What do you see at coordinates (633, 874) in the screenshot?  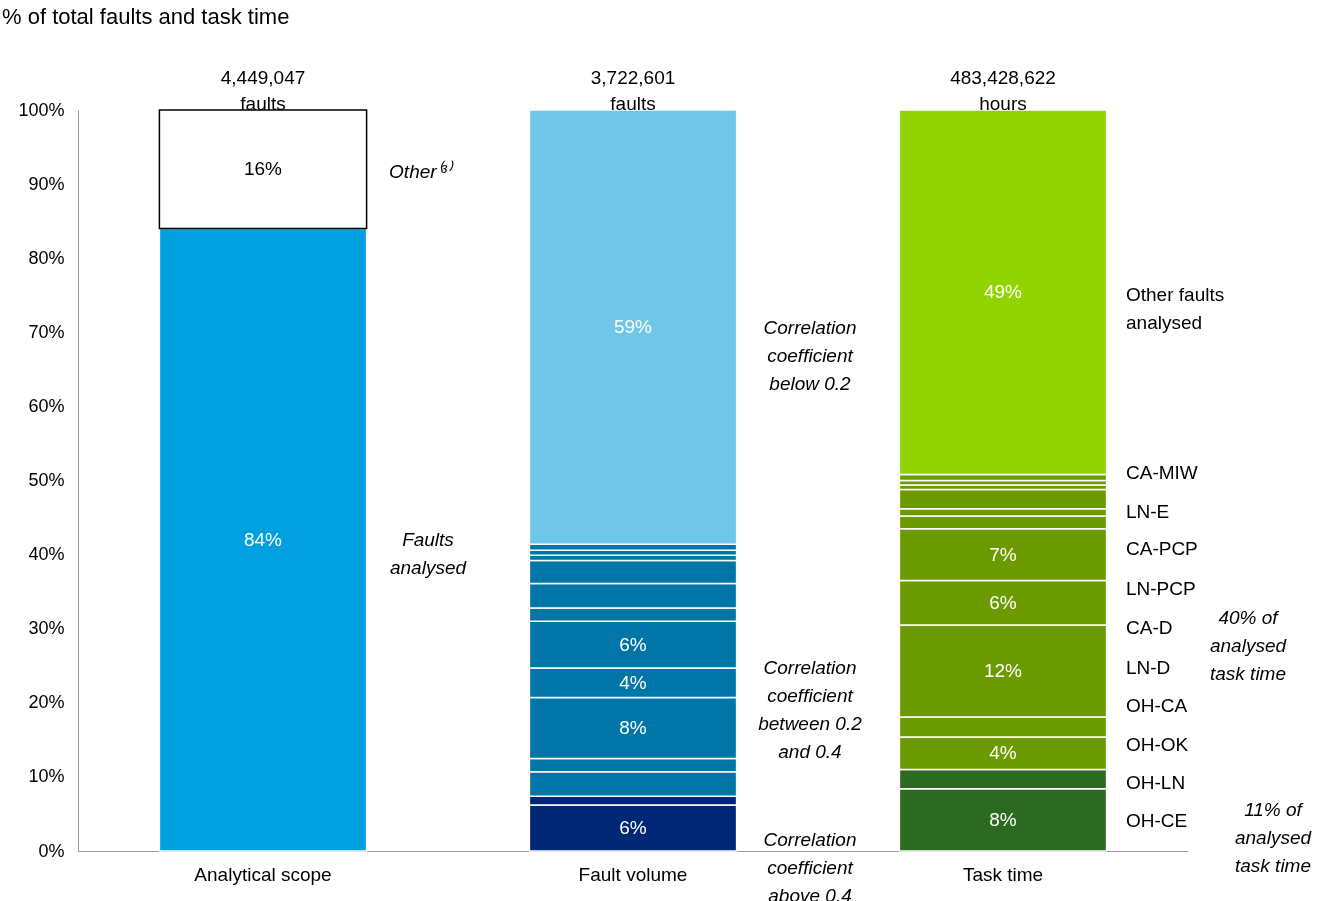 I see `x-tick-label: Fault volume` at bounding box center [633, 874].